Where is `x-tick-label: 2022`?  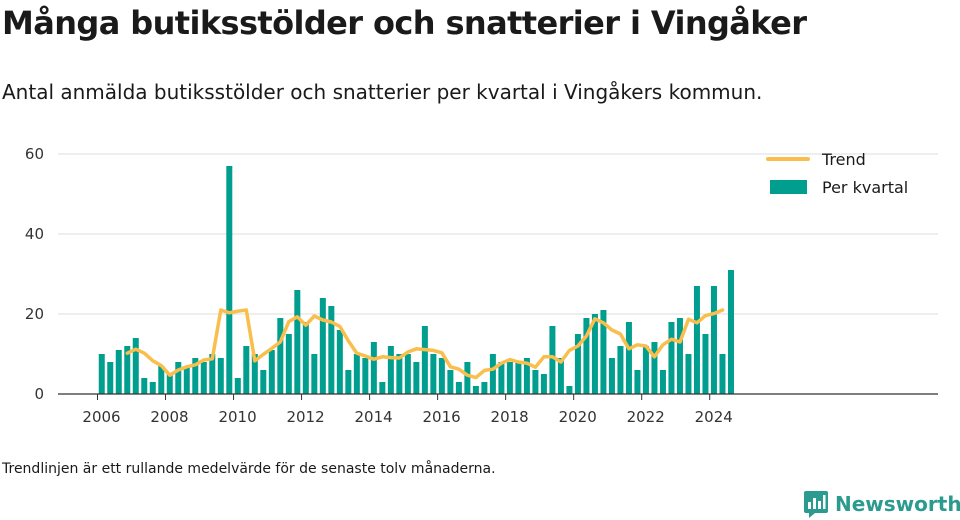 x-tick-label: 2022 is located at coordinates (646, 417).